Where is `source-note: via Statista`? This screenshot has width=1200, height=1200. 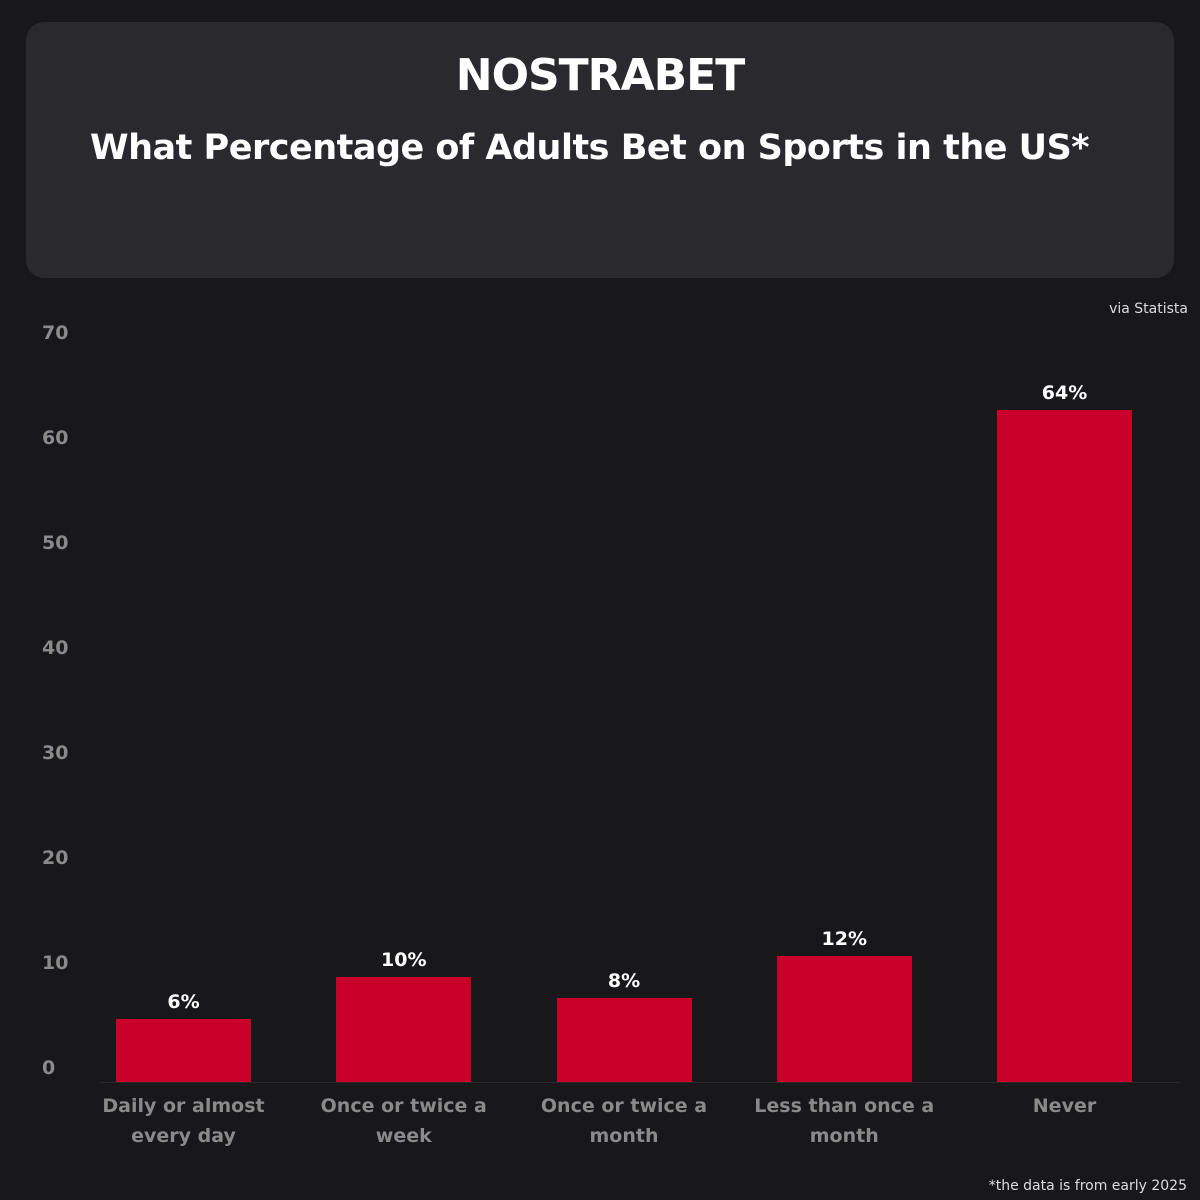
source-note: via Statista is located at coordinates (1148, 309).